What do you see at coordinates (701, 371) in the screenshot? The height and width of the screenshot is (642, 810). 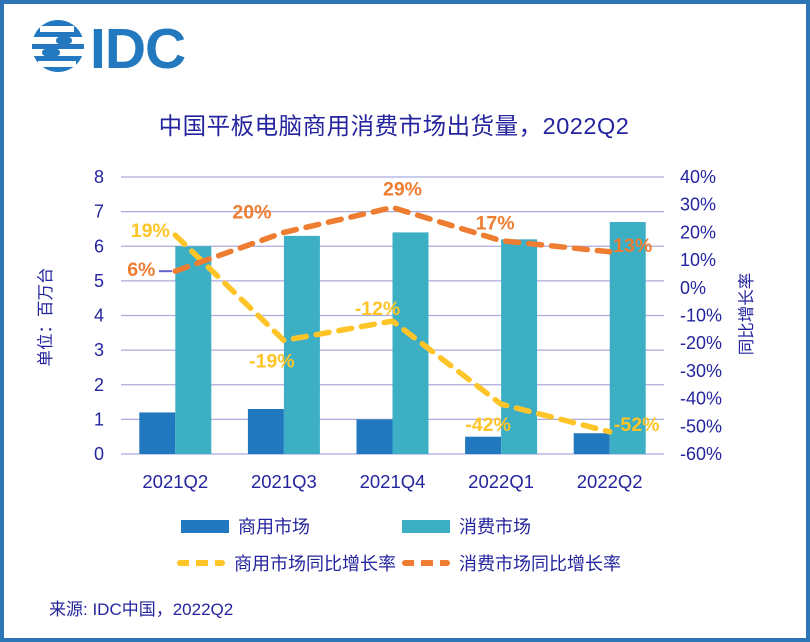 I see `right-axis-tick: -30%` at bounding box center [701, 371].